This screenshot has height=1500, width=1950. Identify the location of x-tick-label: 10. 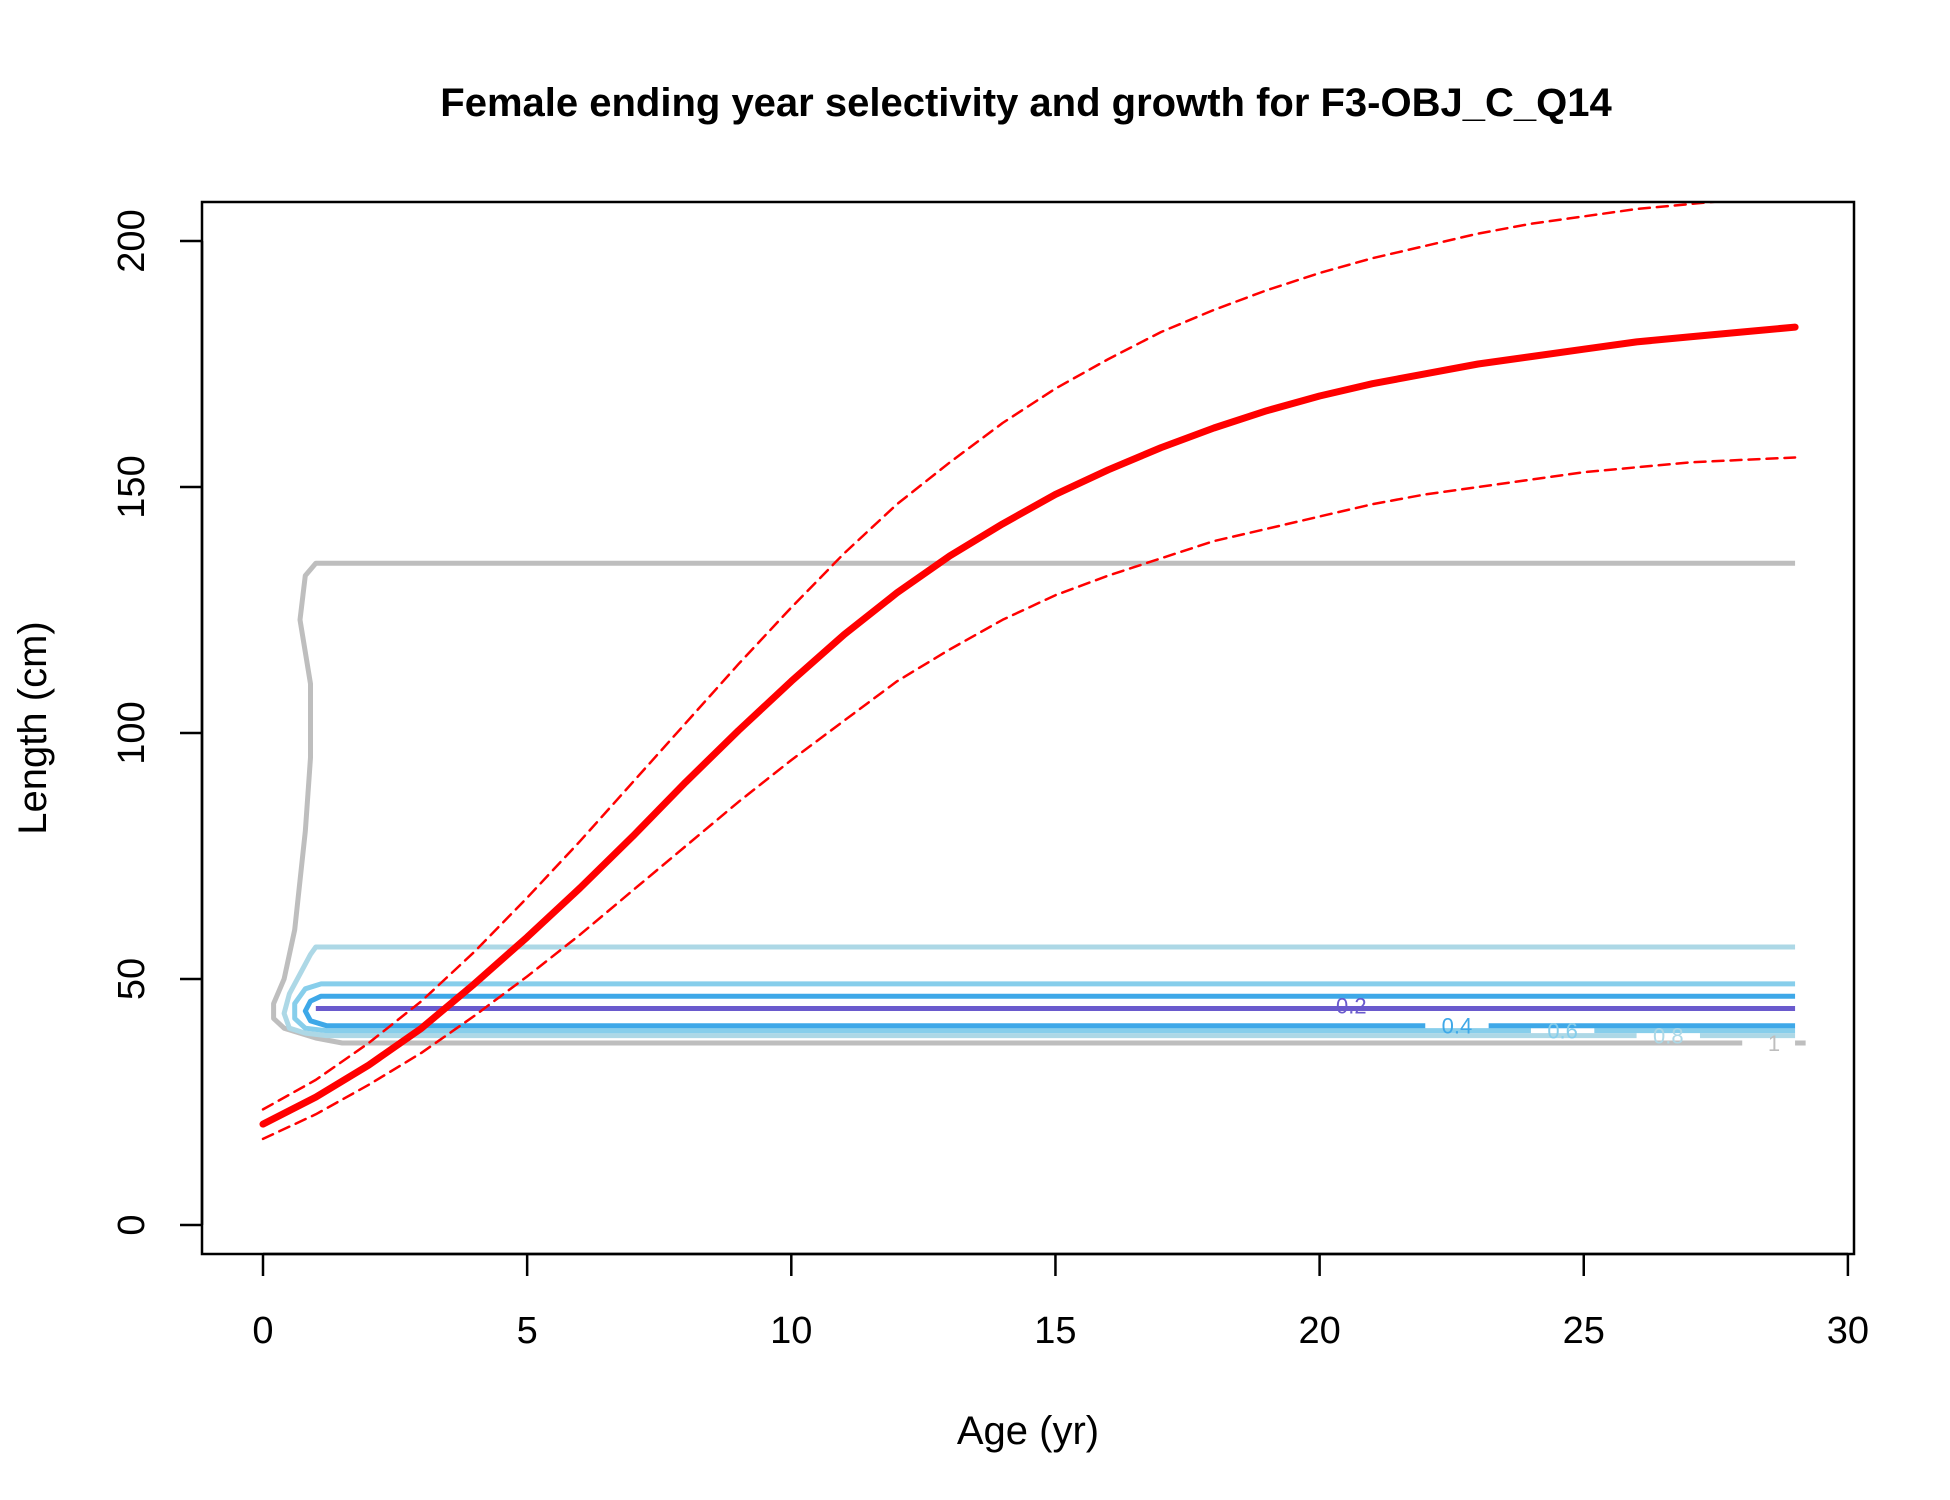
(791, 1331).